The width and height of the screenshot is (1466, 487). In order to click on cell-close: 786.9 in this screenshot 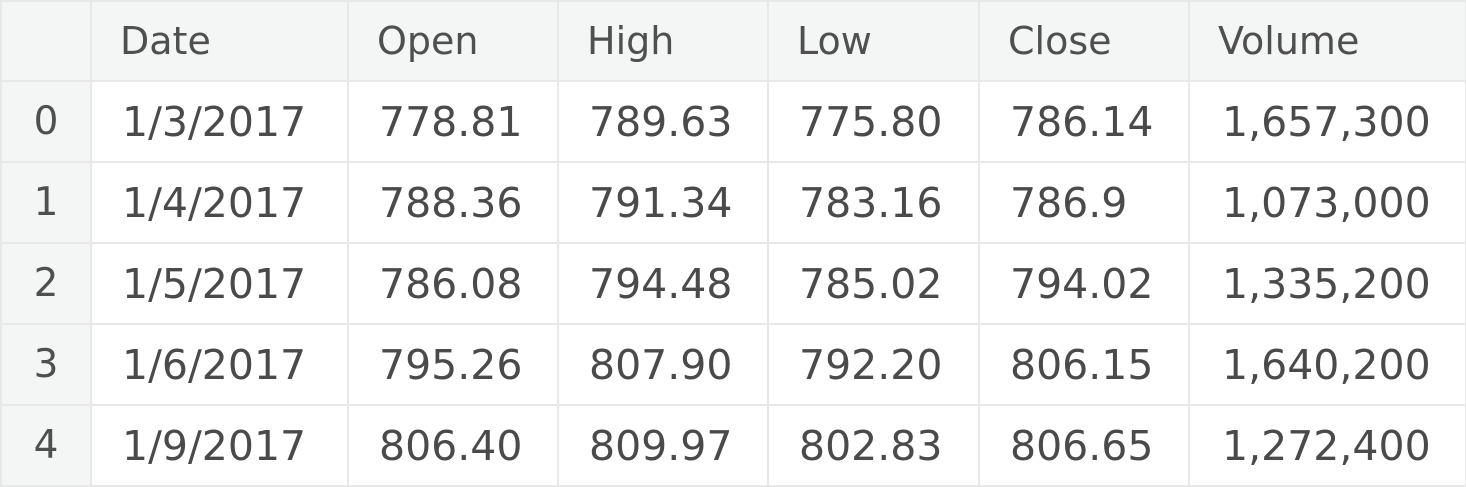, I will do `click(1084, 202)`.